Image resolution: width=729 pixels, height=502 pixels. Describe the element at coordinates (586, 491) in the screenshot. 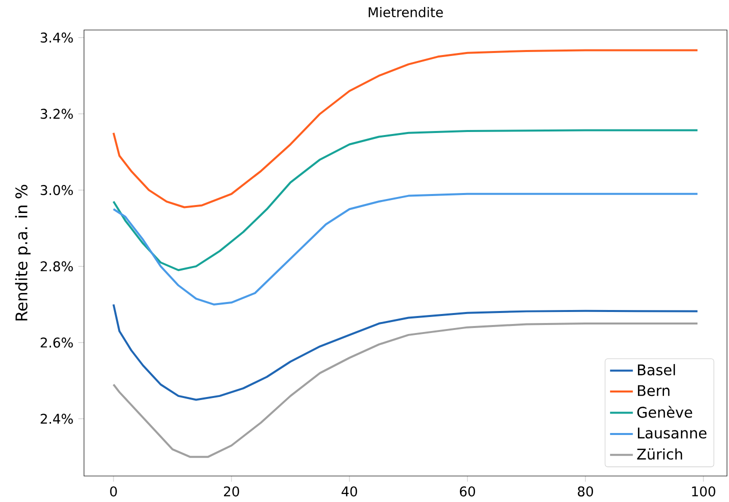

I see `x-tick-label: 80` at that location.